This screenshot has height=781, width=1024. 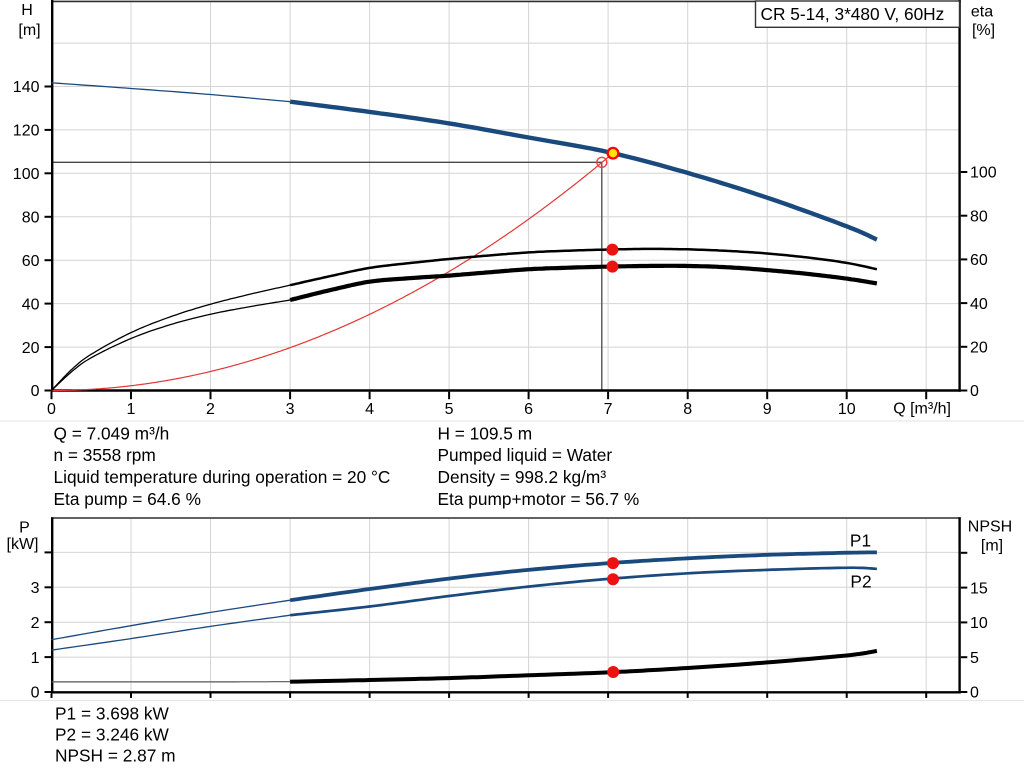 I want to click on svg-text: NPSH, so click(x=990, y=527).